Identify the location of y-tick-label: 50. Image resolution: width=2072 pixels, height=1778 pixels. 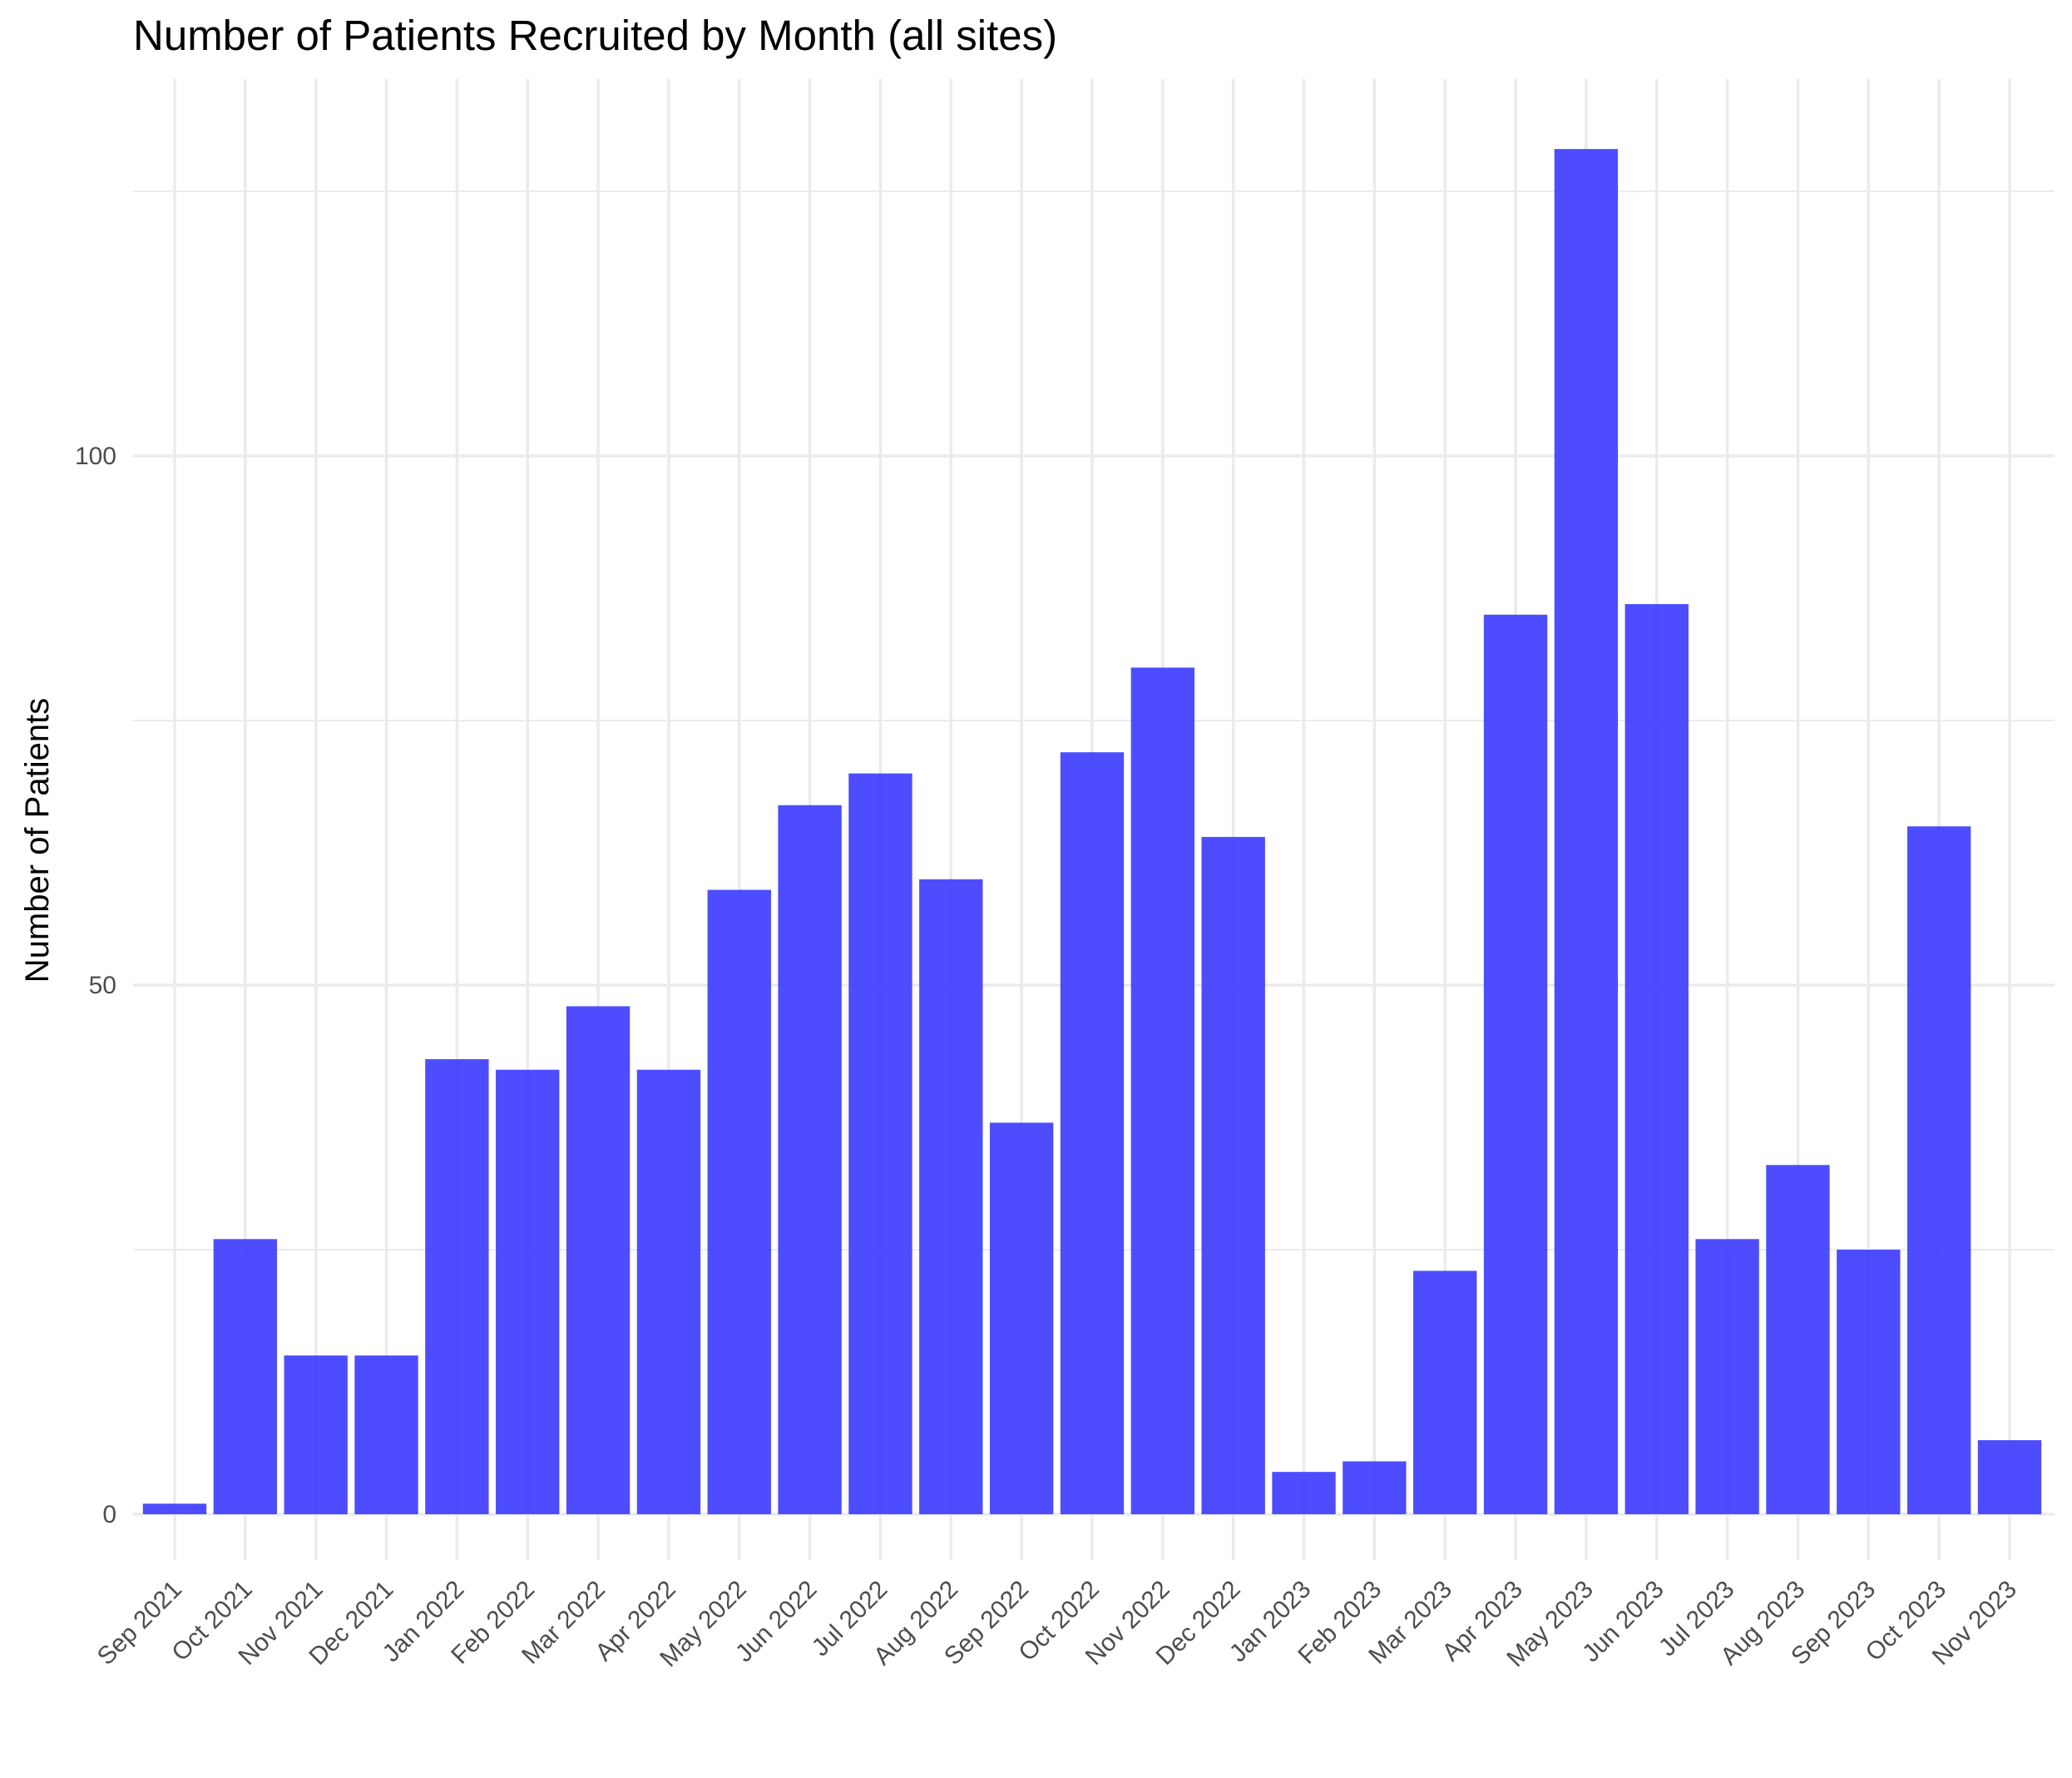
(102, 985).